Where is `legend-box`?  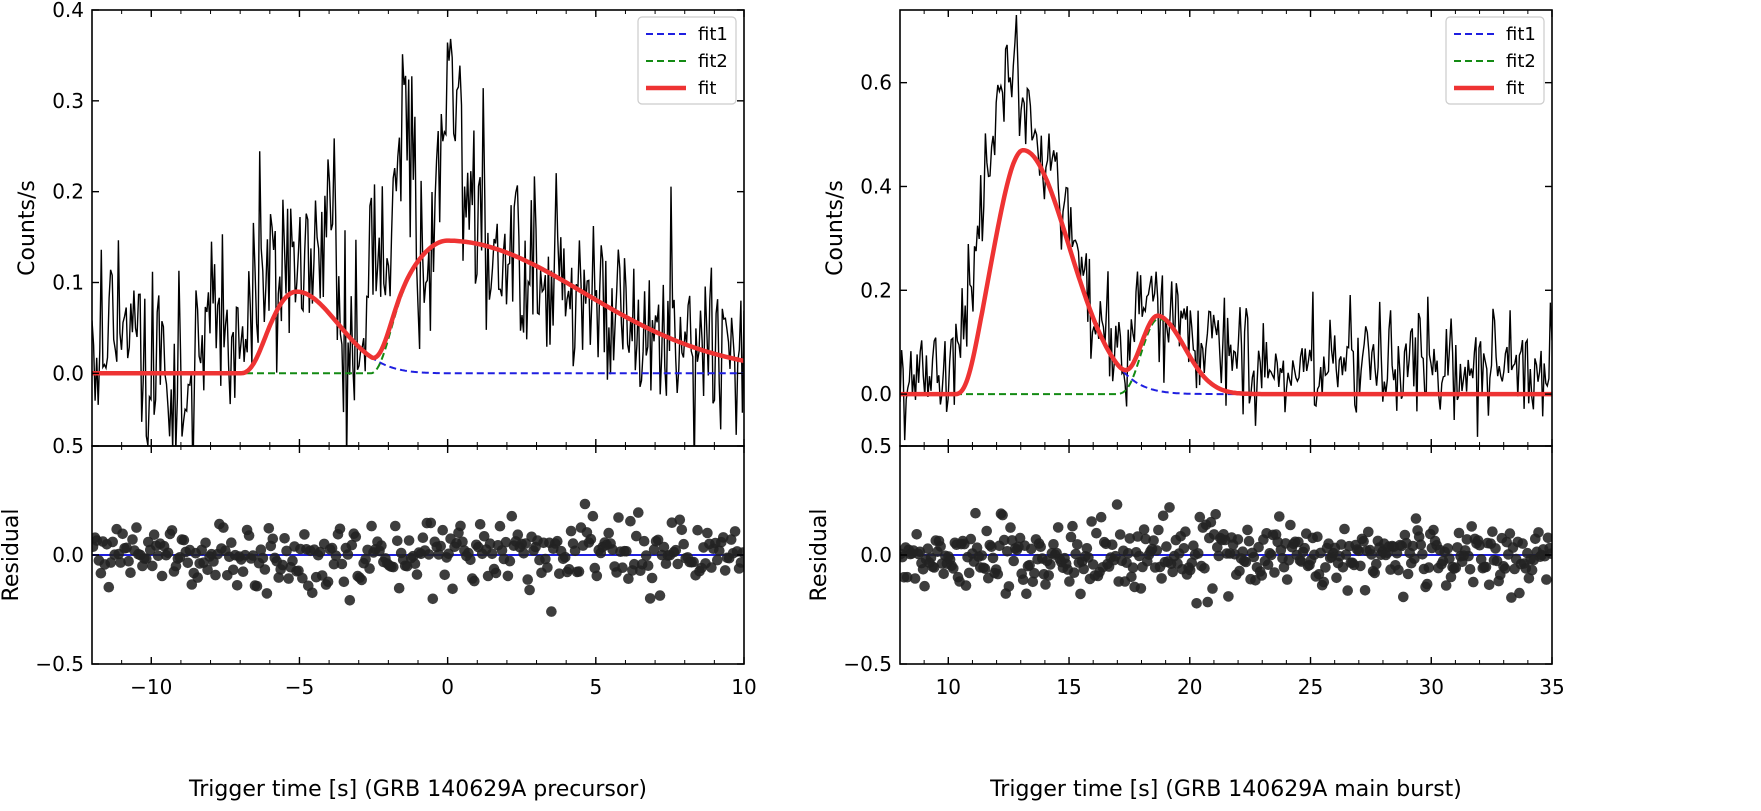
legend-box is located at coordinates (1495, 60).